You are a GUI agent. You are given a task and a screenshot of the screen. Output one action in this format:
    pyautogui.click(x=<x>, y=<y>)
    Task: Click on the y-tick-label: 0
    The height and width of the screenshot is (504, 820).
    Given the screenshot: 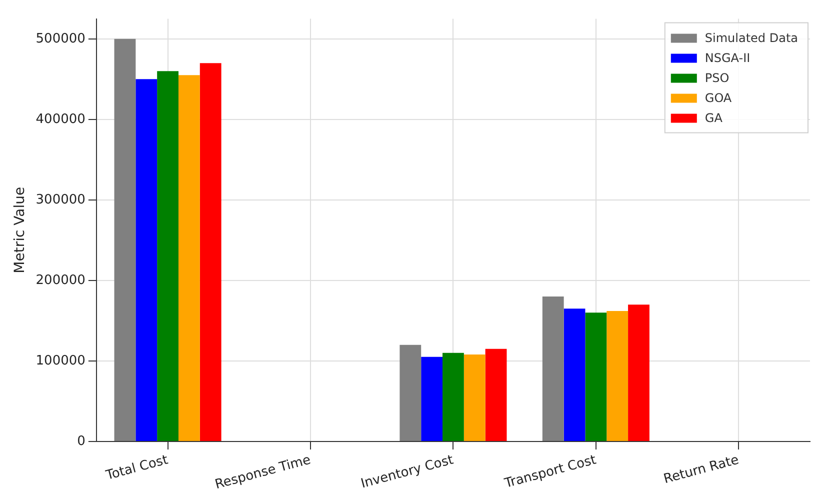 What is the action you would take?
    pyautogui.click(x=81, y=441)
    